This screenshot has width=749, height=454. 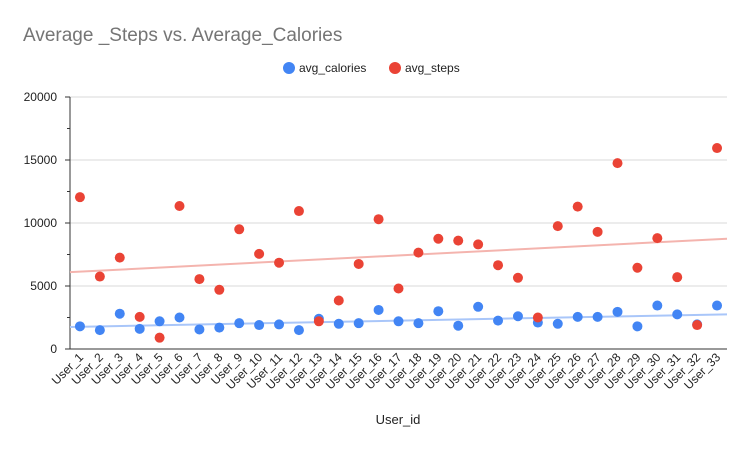 I want to click on y-tick-label: 10000, so click(x=41, y=223).